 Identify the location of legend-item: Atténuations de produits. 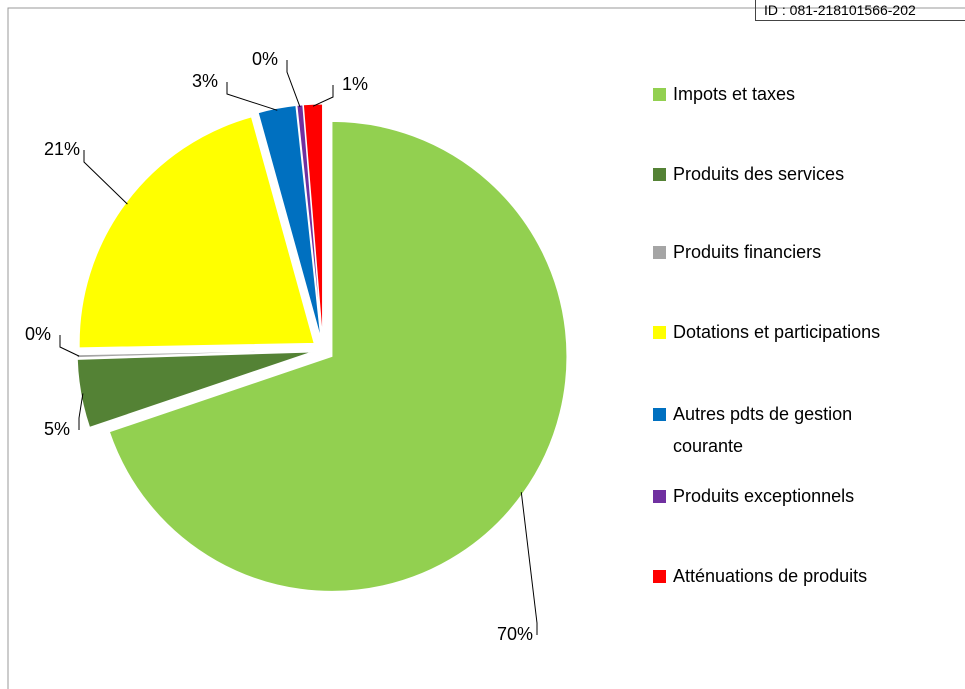
(788, 576).